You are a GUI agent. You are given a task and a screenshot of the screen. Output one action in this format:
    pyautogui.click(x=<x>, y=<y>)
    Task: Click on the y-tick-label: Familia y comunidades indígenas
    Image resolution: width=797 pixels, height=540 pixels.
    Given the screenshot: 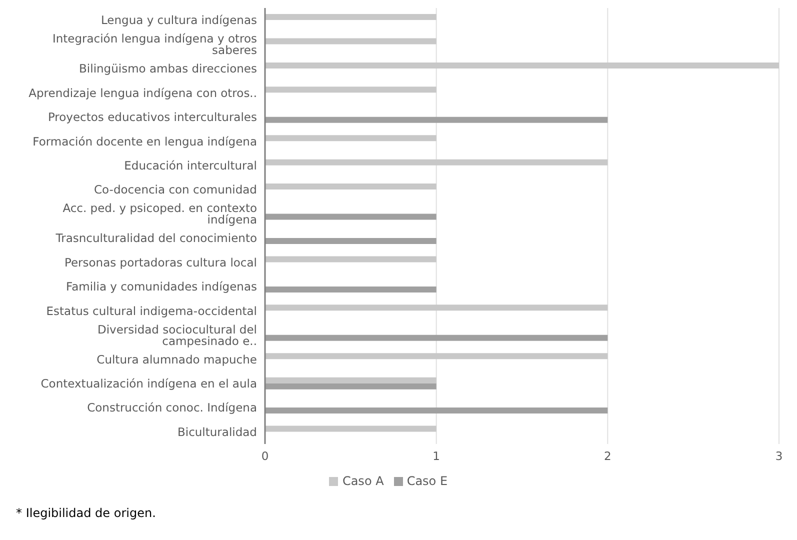 What is the action you would take?
    pyautogui.click(x=161, y=287)
    